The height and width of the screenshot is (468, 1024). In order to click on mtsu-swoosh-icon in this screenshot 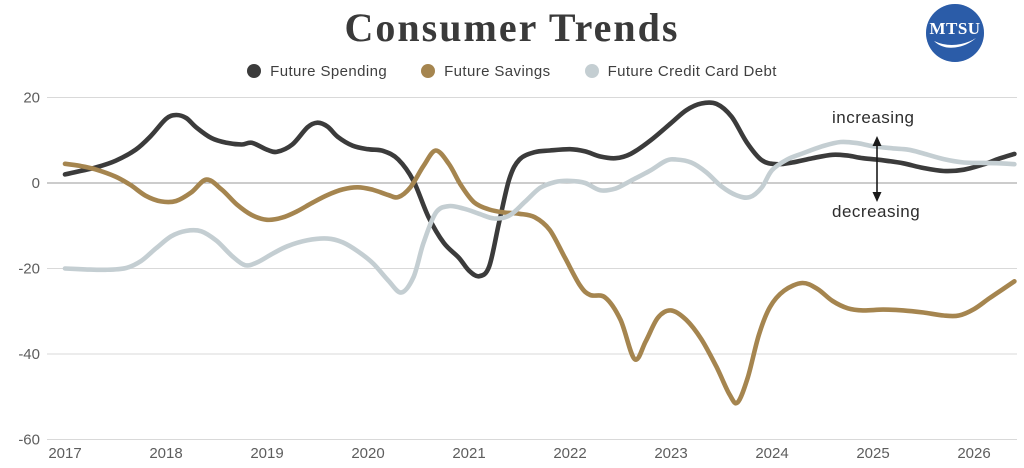, I will do `click(955, 43)`.